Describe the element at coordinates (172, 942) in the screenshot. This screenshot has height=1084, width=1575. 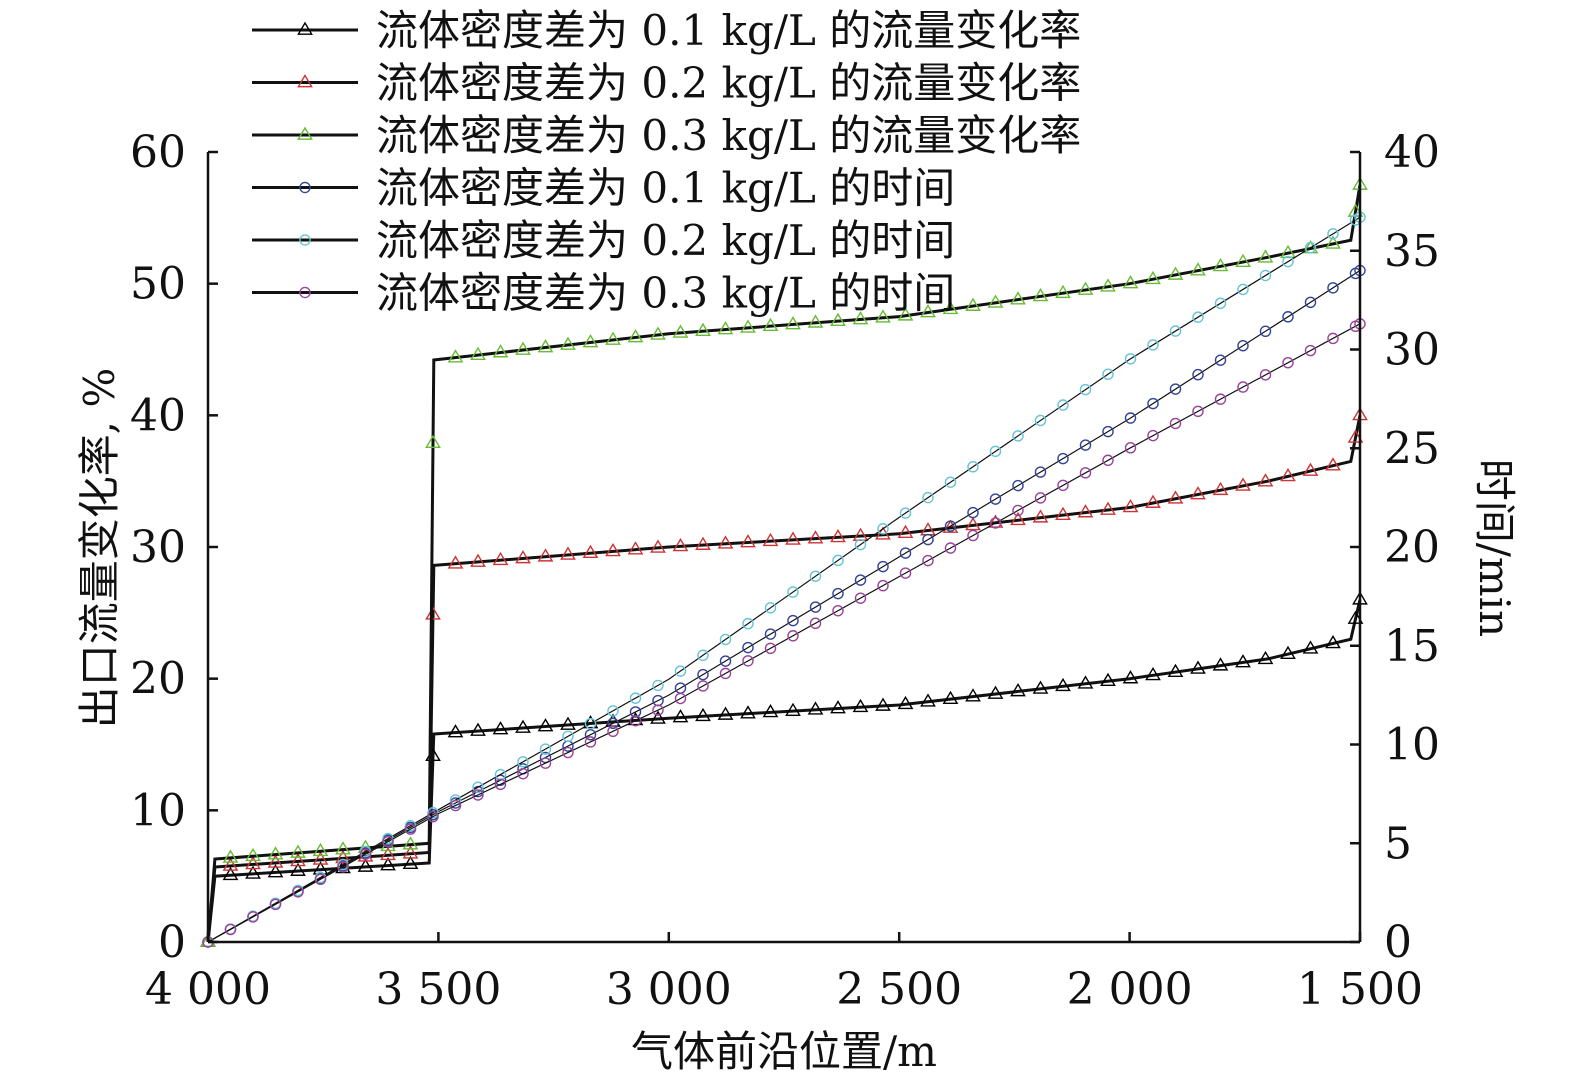
I see `y-left-tick-label: 0` at that location.